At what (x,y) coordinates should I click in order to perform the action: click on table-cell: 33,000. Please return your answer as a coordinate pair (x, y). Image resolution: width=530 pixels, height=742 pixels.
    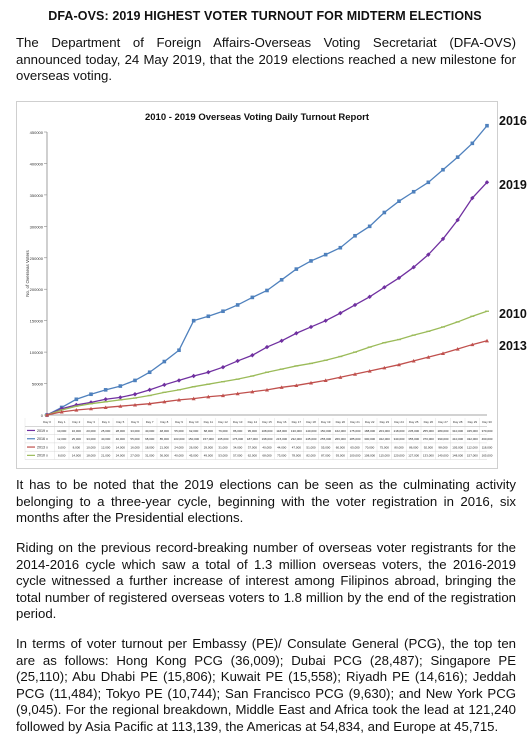
    Looking at the image, I should click on (135, 431).